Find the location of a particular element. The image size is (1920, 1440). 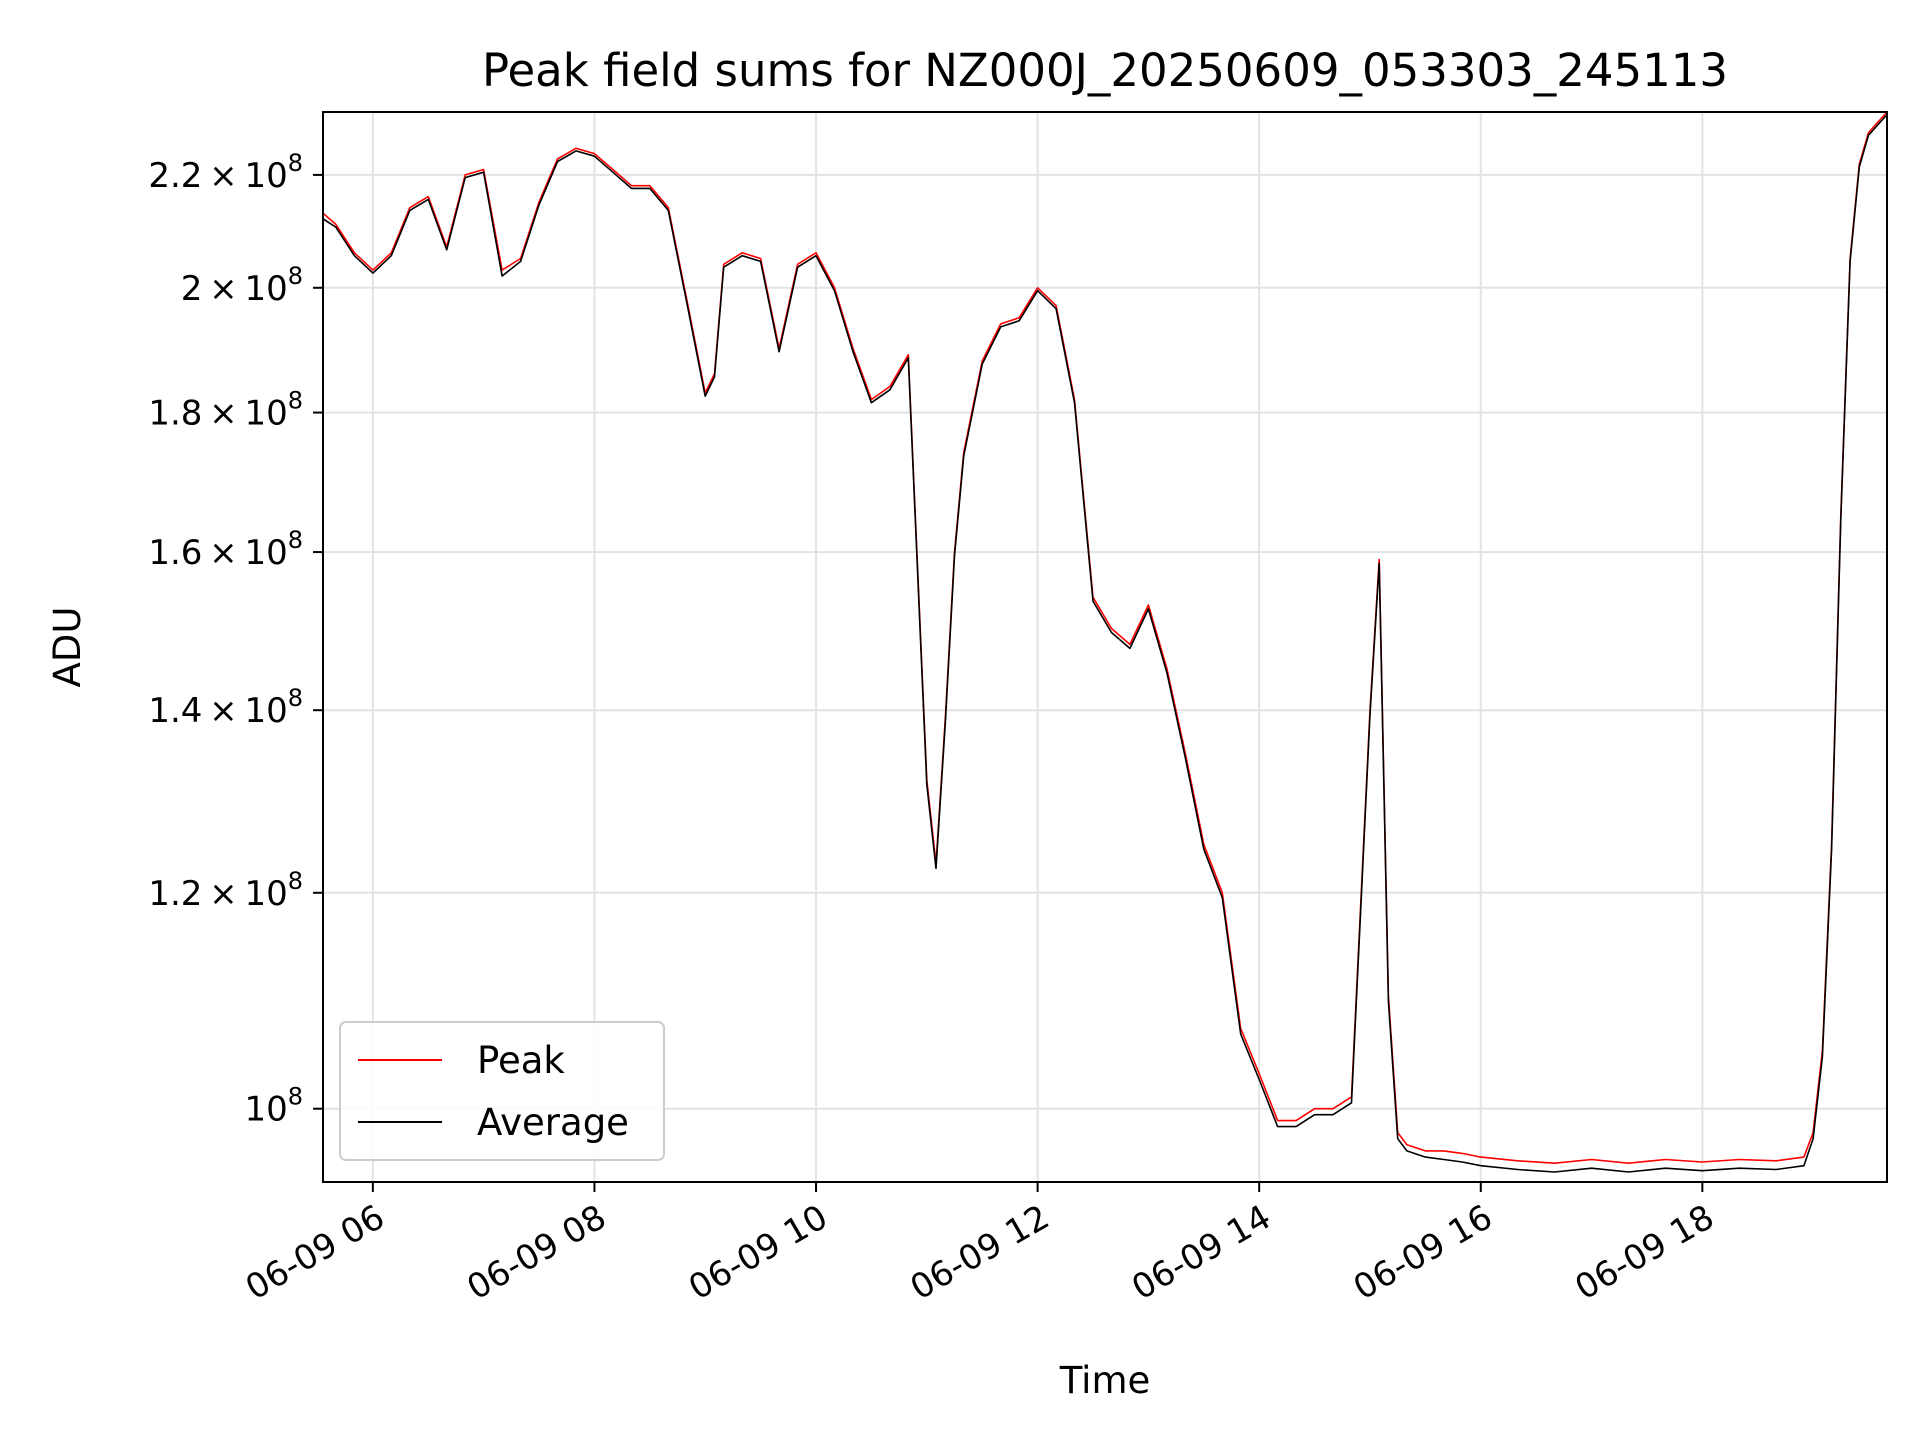

x-tick-label: 06-09 16 is located at coordinates (1423, 1252).